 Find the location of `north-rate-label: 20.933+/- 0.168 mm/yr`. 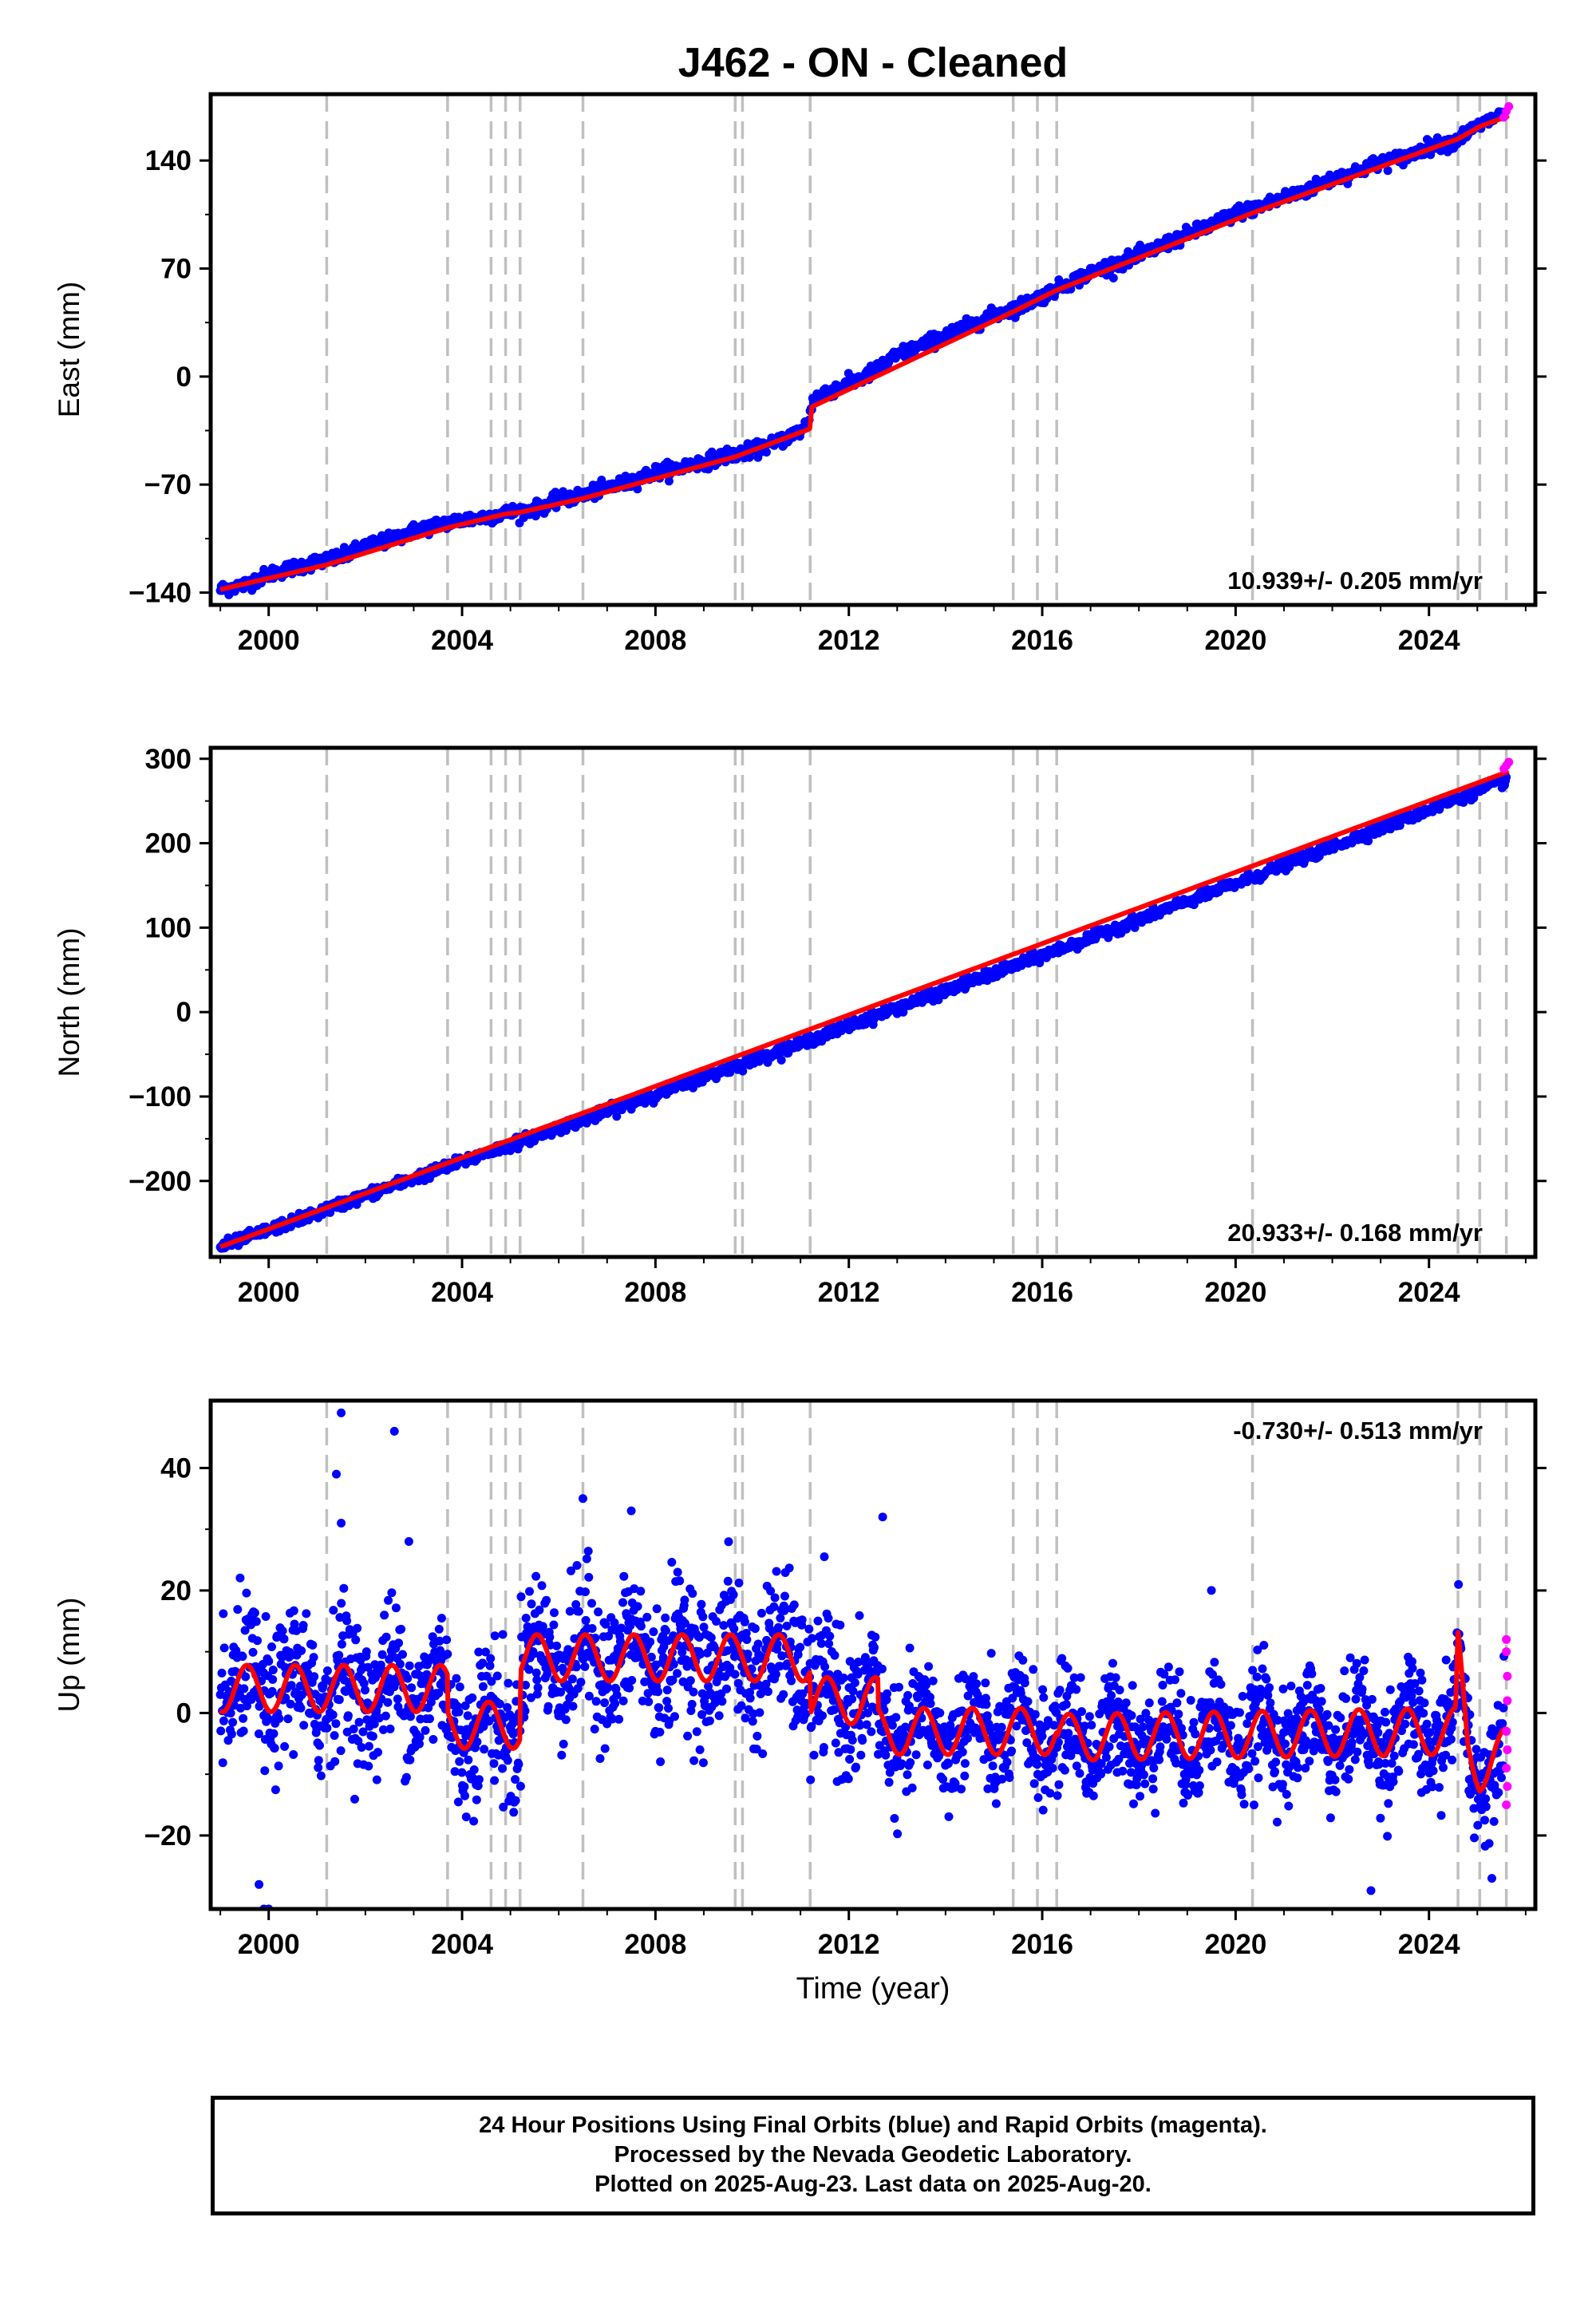

north-rate-label: 20.933+/- 0.168 mm/yr is located at coordinates (1355, 1233).